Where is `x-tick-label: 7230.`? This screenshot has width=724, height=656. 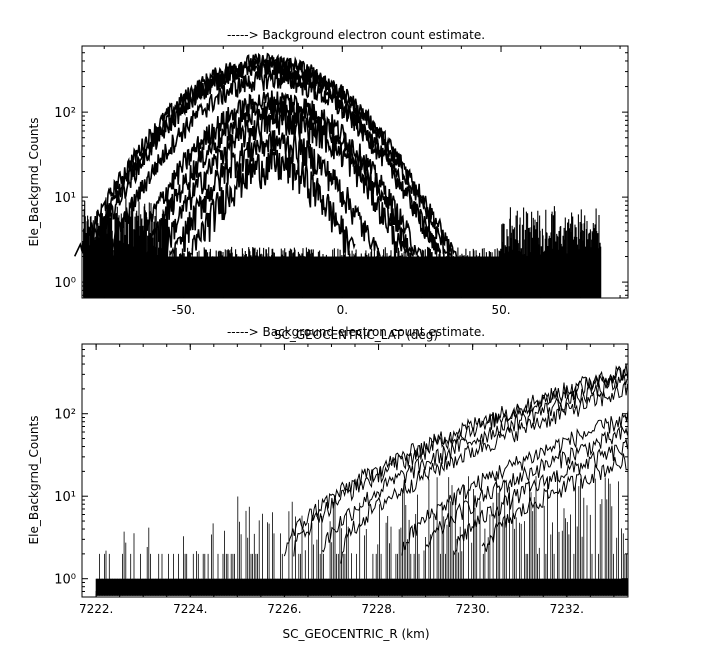 x-tick-label: 7230. is located at coordinates (472, 609).